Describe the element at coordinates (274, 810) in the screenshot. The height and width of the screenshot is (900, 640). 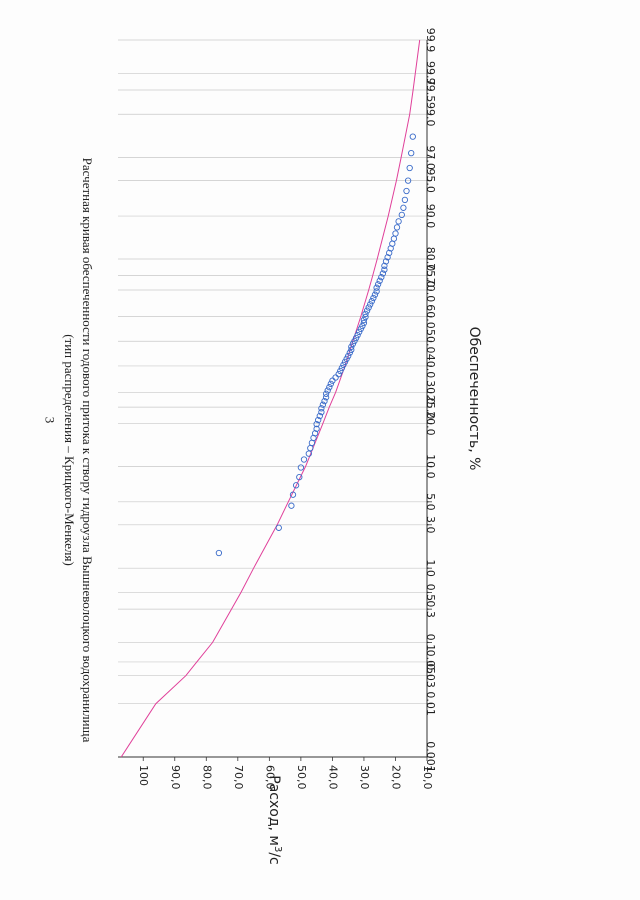
I see `y-axis-label-base: Расход, м` at that location.